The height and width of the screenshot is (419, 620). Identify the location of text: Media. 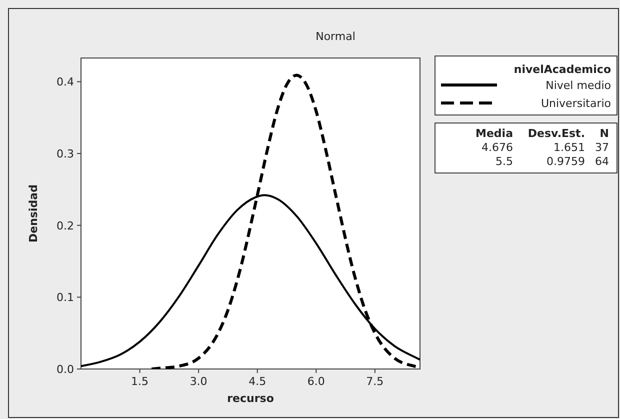
(494, 133).